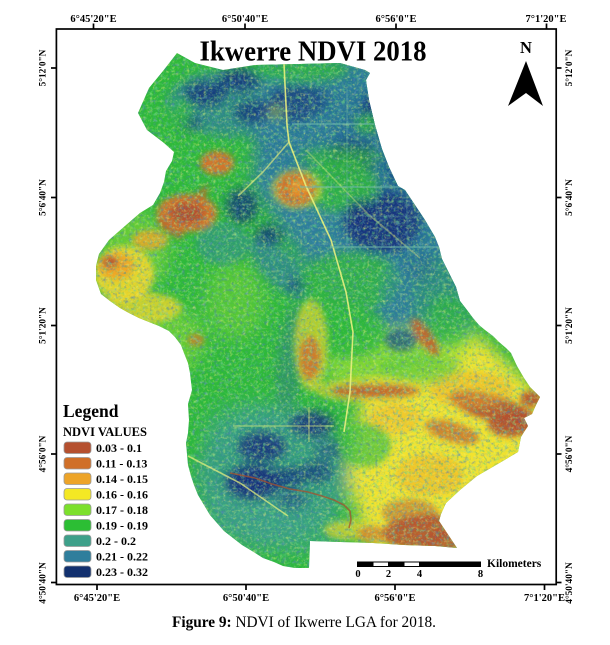 The image size is (610, 645). I want to click on svg-text: Kilometers, so click(514, 564).